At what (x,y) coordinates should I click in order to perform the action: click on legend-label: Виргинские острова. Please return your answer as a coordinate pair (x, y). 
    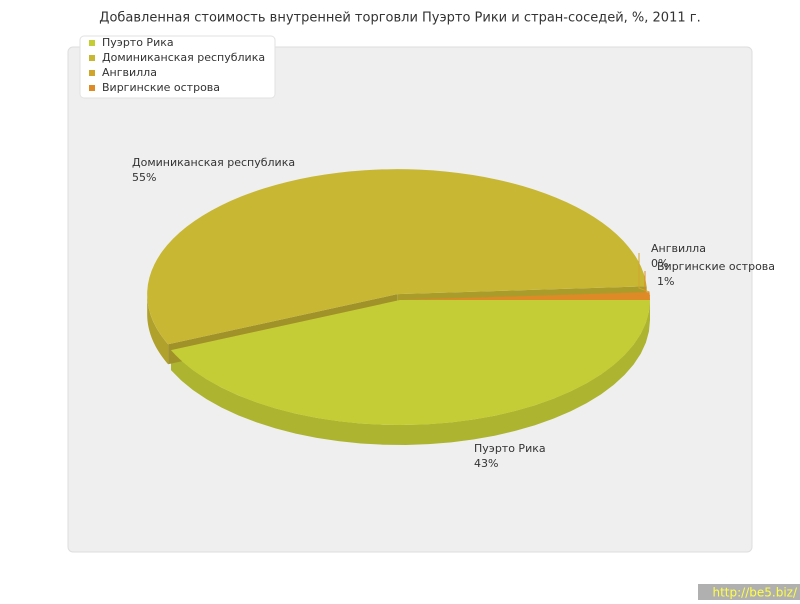
    Looking at the image, I should click on (161, 87).